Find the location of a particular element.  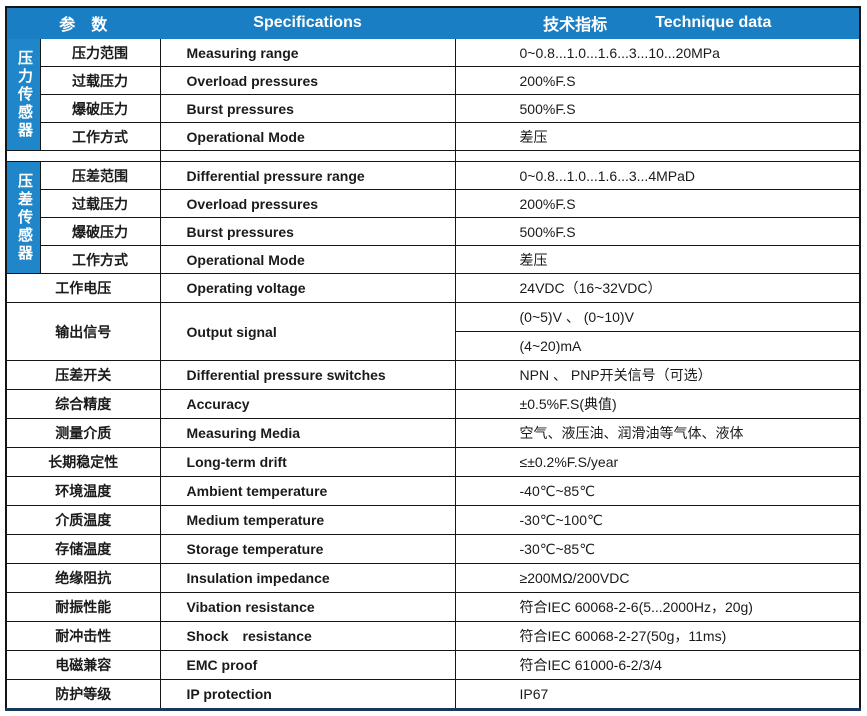

table-row: 存储温度 Storage temperature -30℃~85℃ is located at coordinates (433, 549).